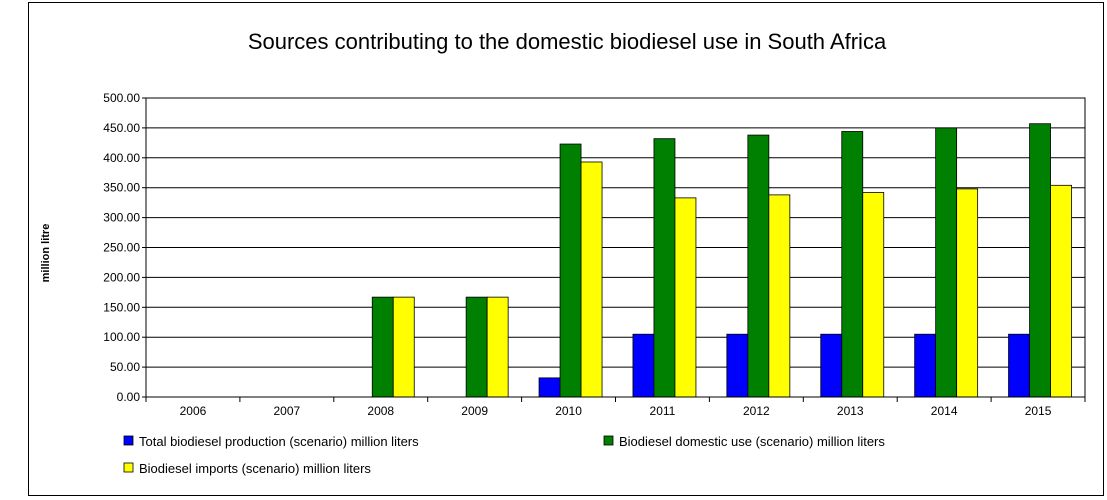  Describe the element at coordinates (121, 188) in the screenshot. I see `y-tick-label: 350.00` at that location.